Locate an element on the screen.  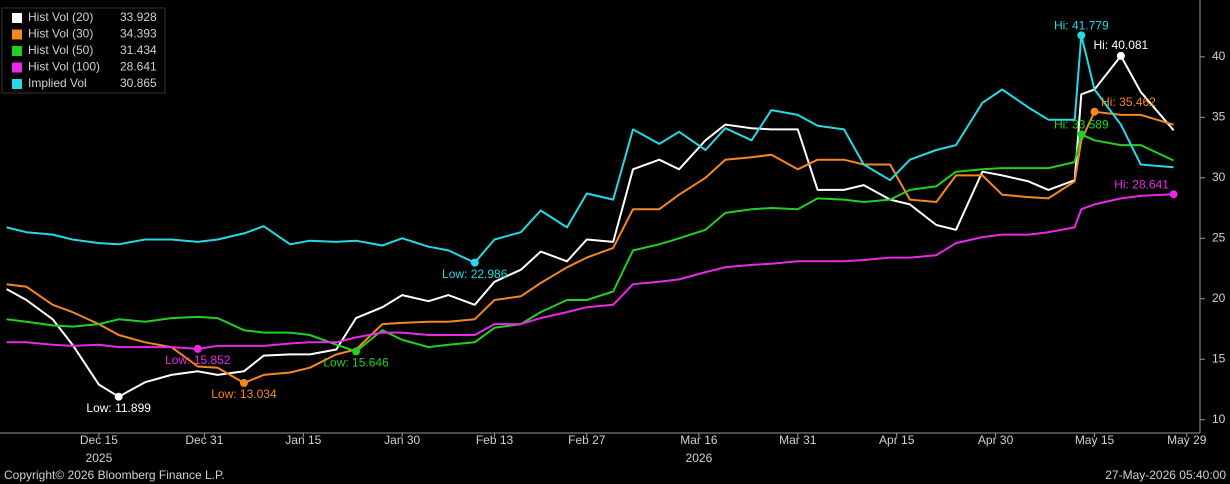
legend-label: Hist Vol (20) is located at coordinates (60, 17).